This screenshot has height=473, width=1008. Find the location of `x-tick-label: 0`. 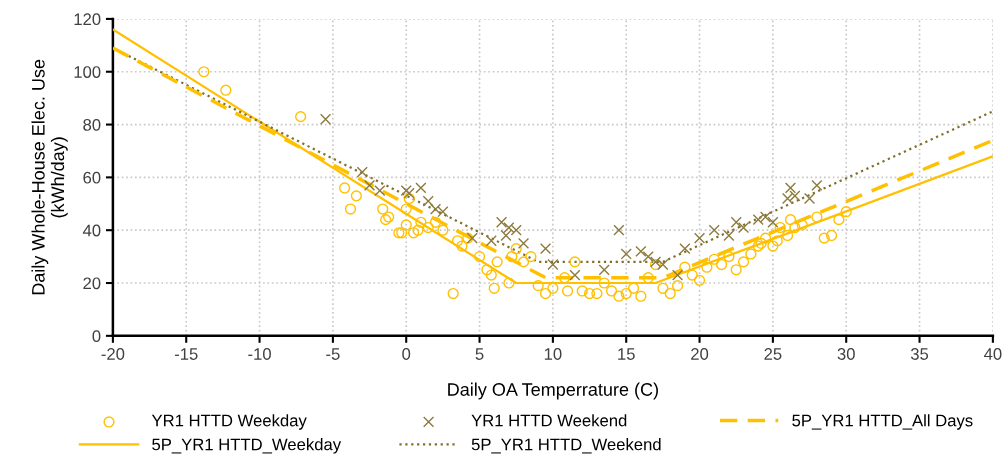

x-tick-label: 0 is located at coordinates (406, 354).